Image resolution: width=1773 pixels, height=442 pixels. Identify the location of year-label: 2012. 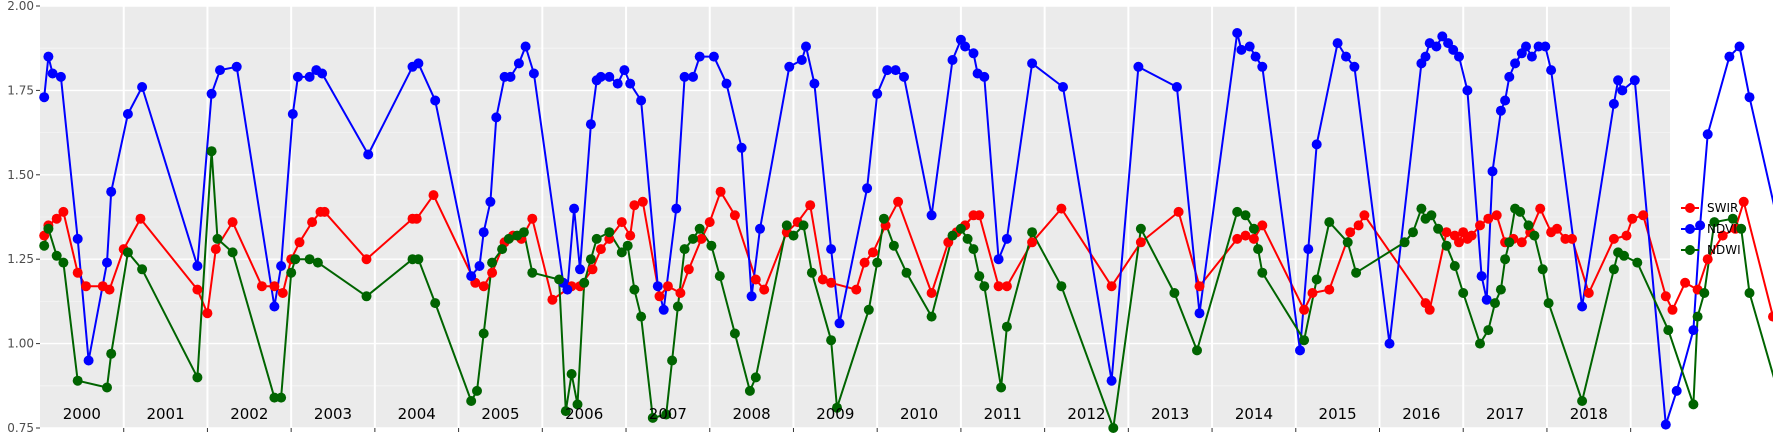
(1086, 414).